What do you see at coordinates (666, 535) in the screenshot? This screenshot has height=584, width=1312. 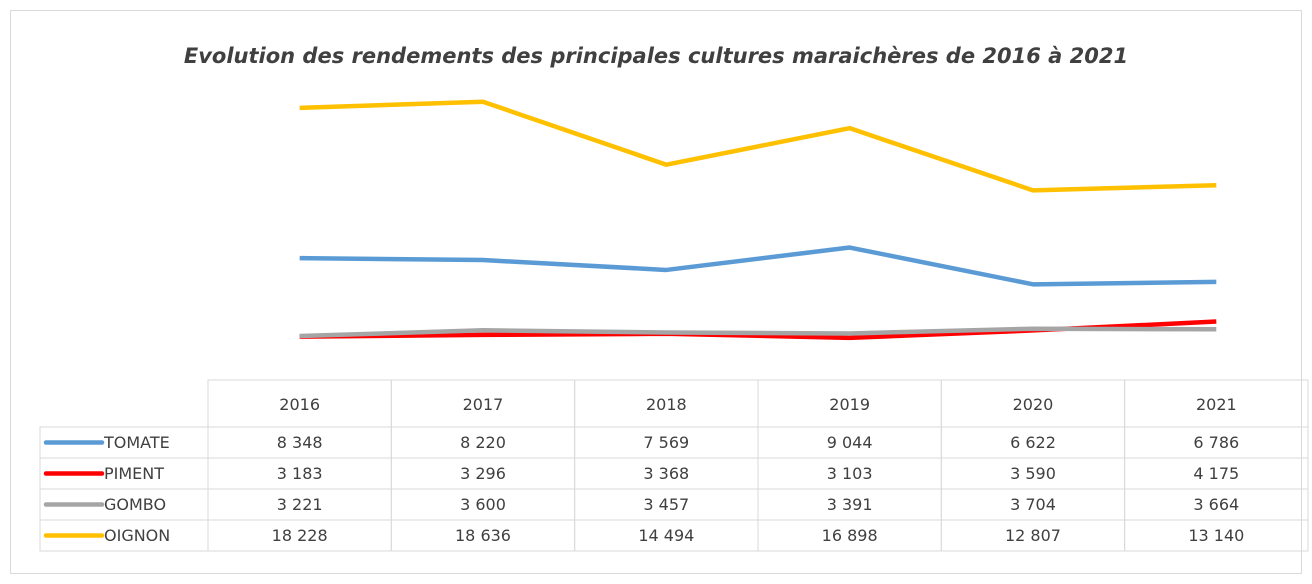 I see `data-label: 14 494` at bounding box center [666, 535].